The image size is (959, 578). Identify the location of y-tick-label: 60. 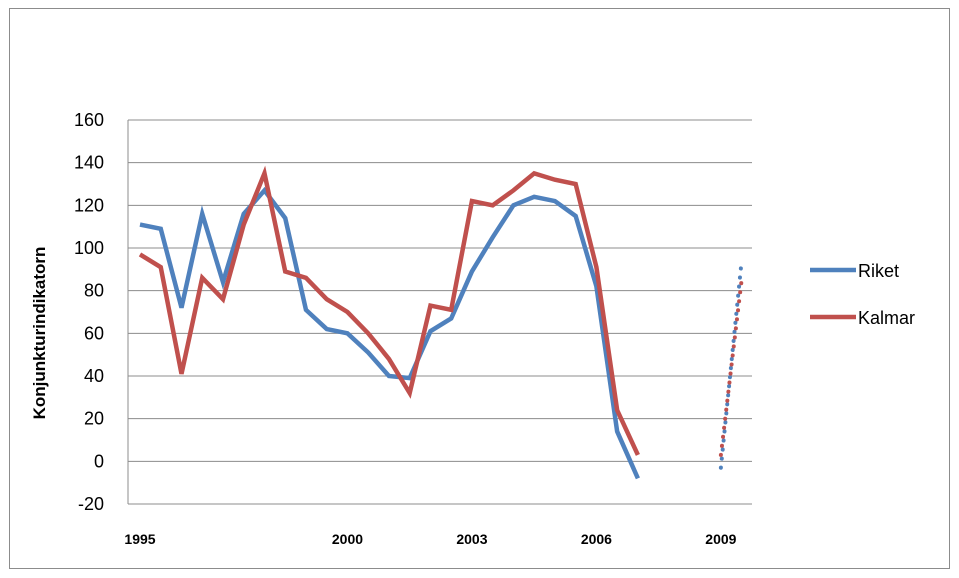
(94, 333).